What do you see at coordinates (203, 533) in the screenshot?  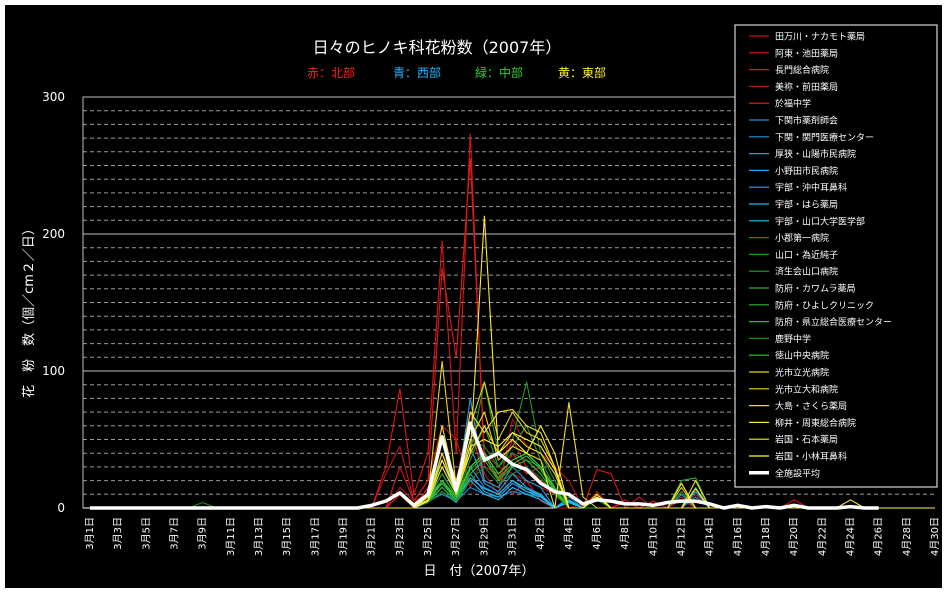 I see `x-tick-label: 3月9日` at bounding box center [203, 533].